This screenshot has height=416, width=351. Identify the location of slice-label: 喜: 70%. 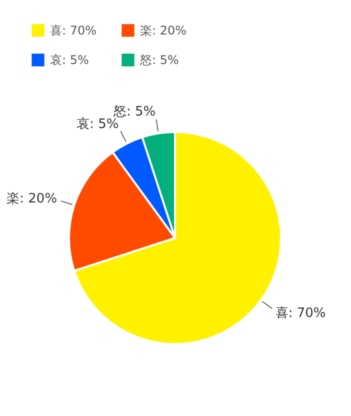
(300, 314).